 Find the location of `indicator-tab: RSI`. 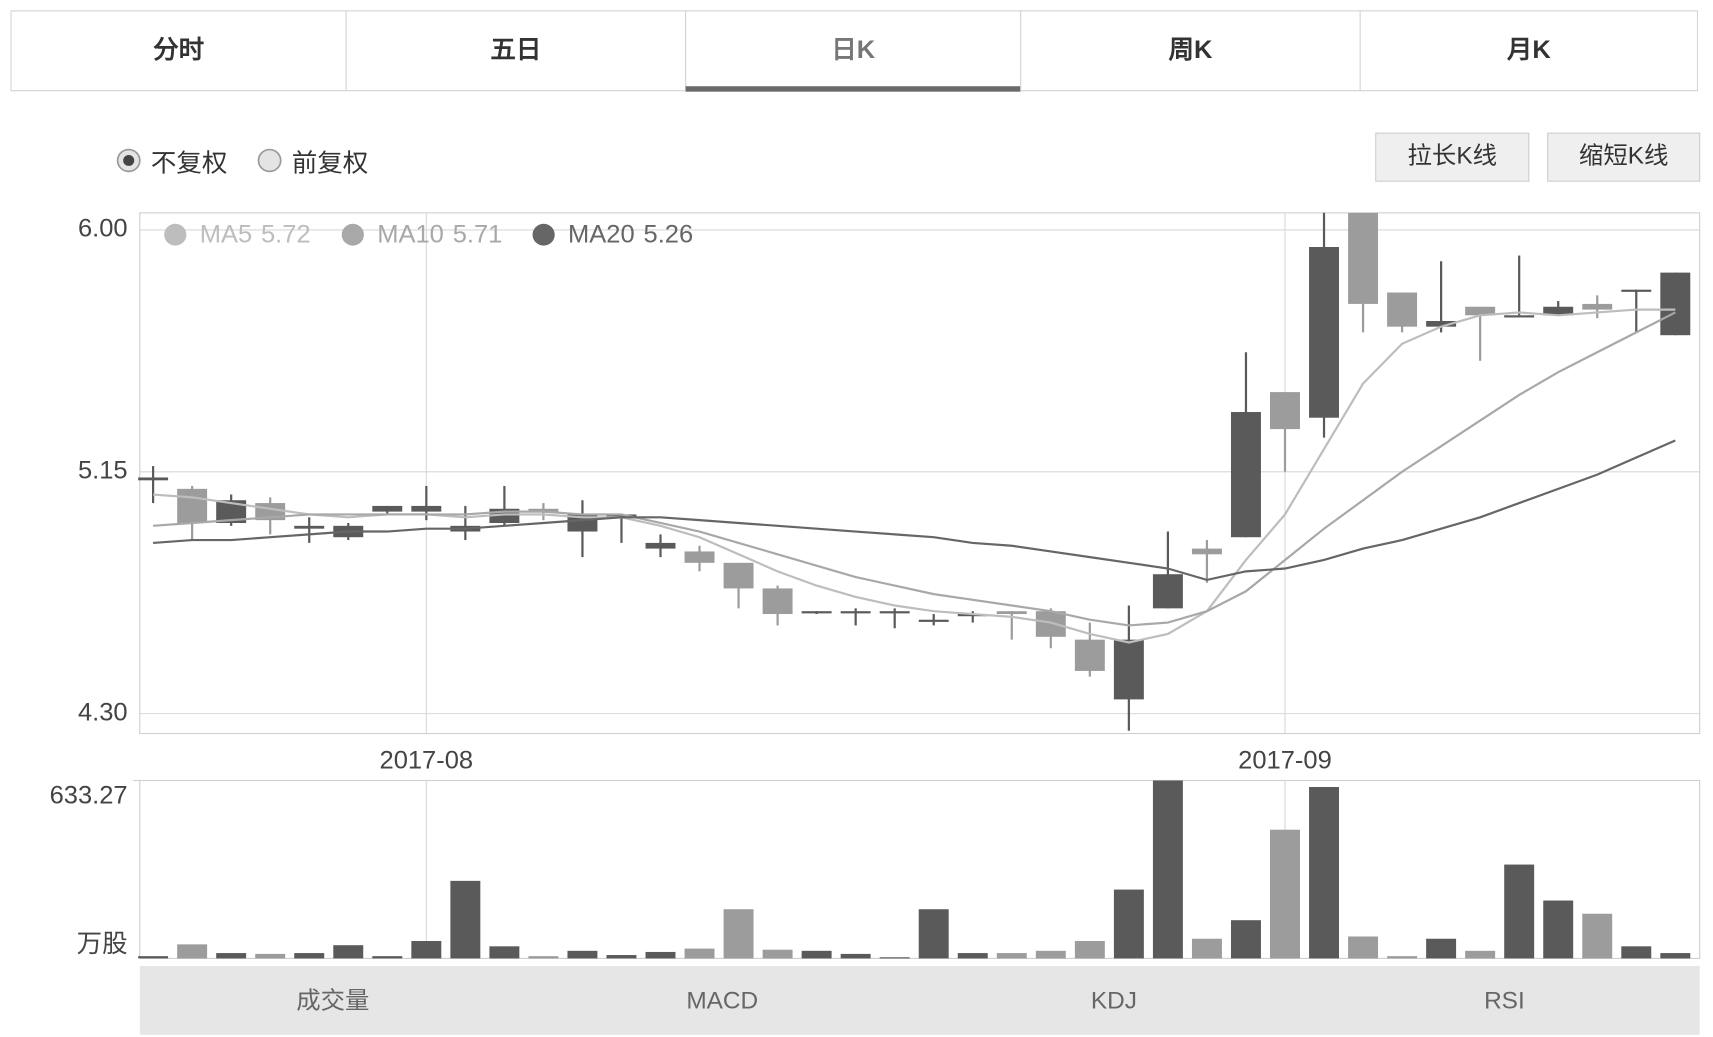

indicator-tab: RSI is located at coordinates (1504, 1001).